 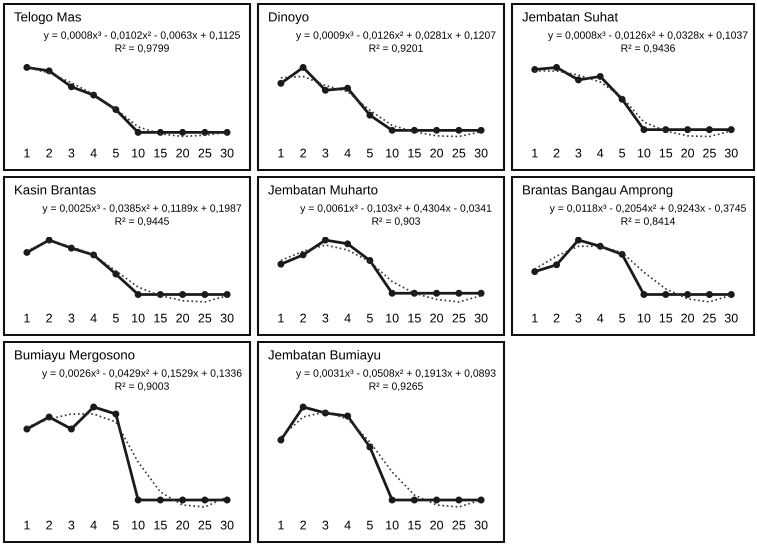 I want to click on text: R² = 0,9436, so click(x=648, y=49).